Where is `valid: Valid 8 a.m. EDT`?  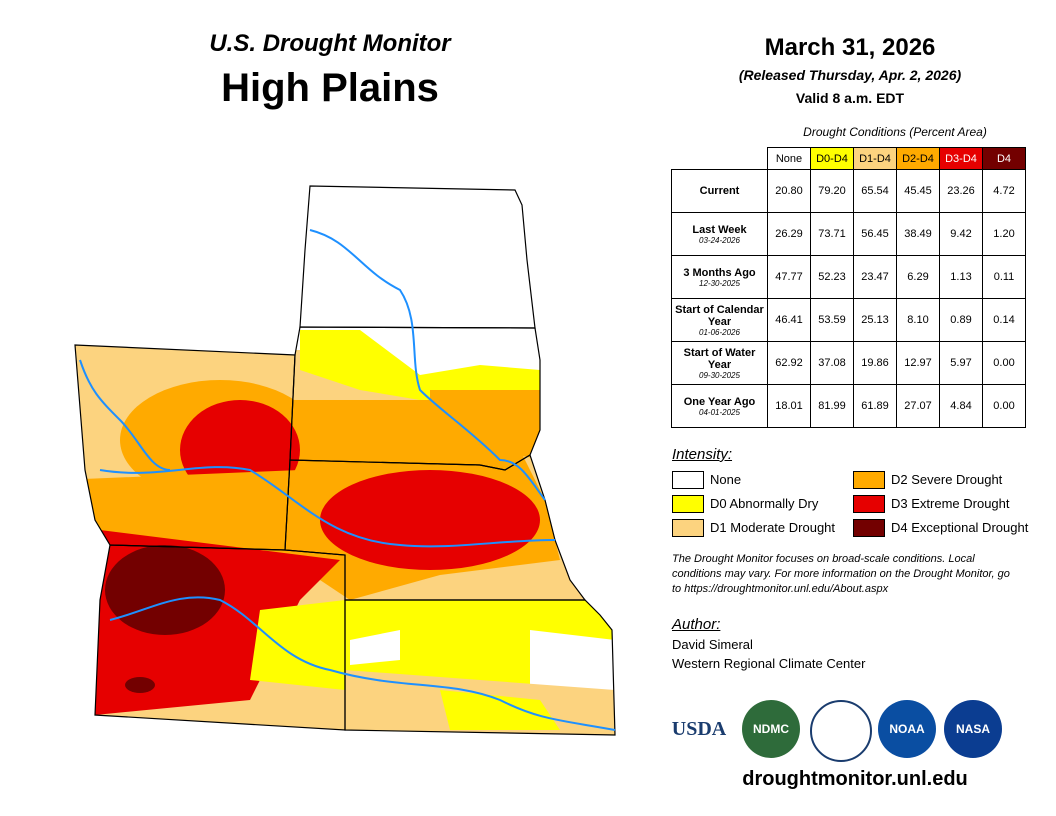
valid: Valid 8 a.m. EDT is located at coordinates (850, 98).